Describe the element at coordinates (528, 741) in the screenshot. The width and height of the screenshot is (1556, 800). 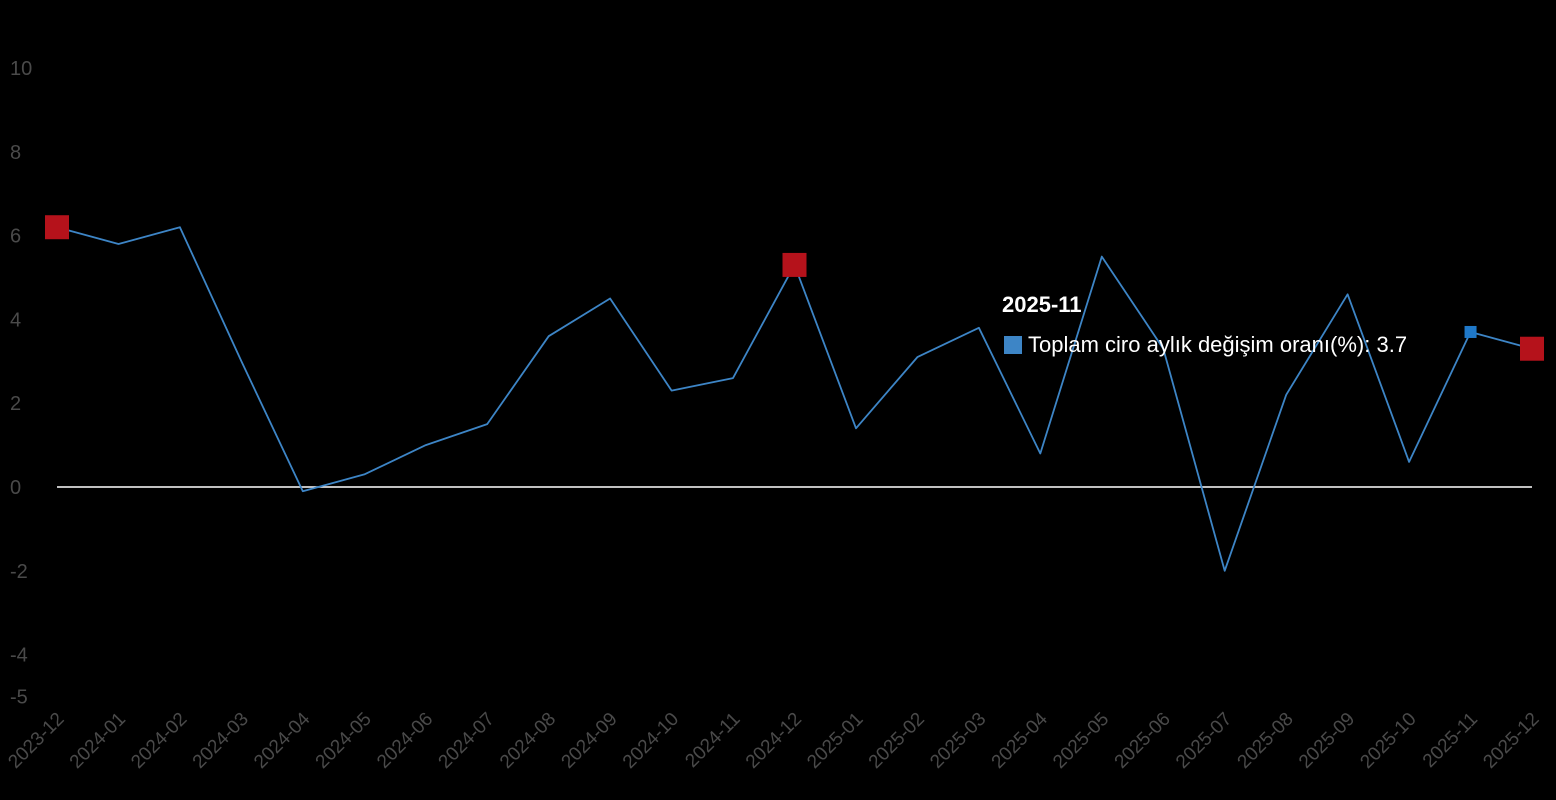
I see `x-tick-label: 2024-08` at that location.